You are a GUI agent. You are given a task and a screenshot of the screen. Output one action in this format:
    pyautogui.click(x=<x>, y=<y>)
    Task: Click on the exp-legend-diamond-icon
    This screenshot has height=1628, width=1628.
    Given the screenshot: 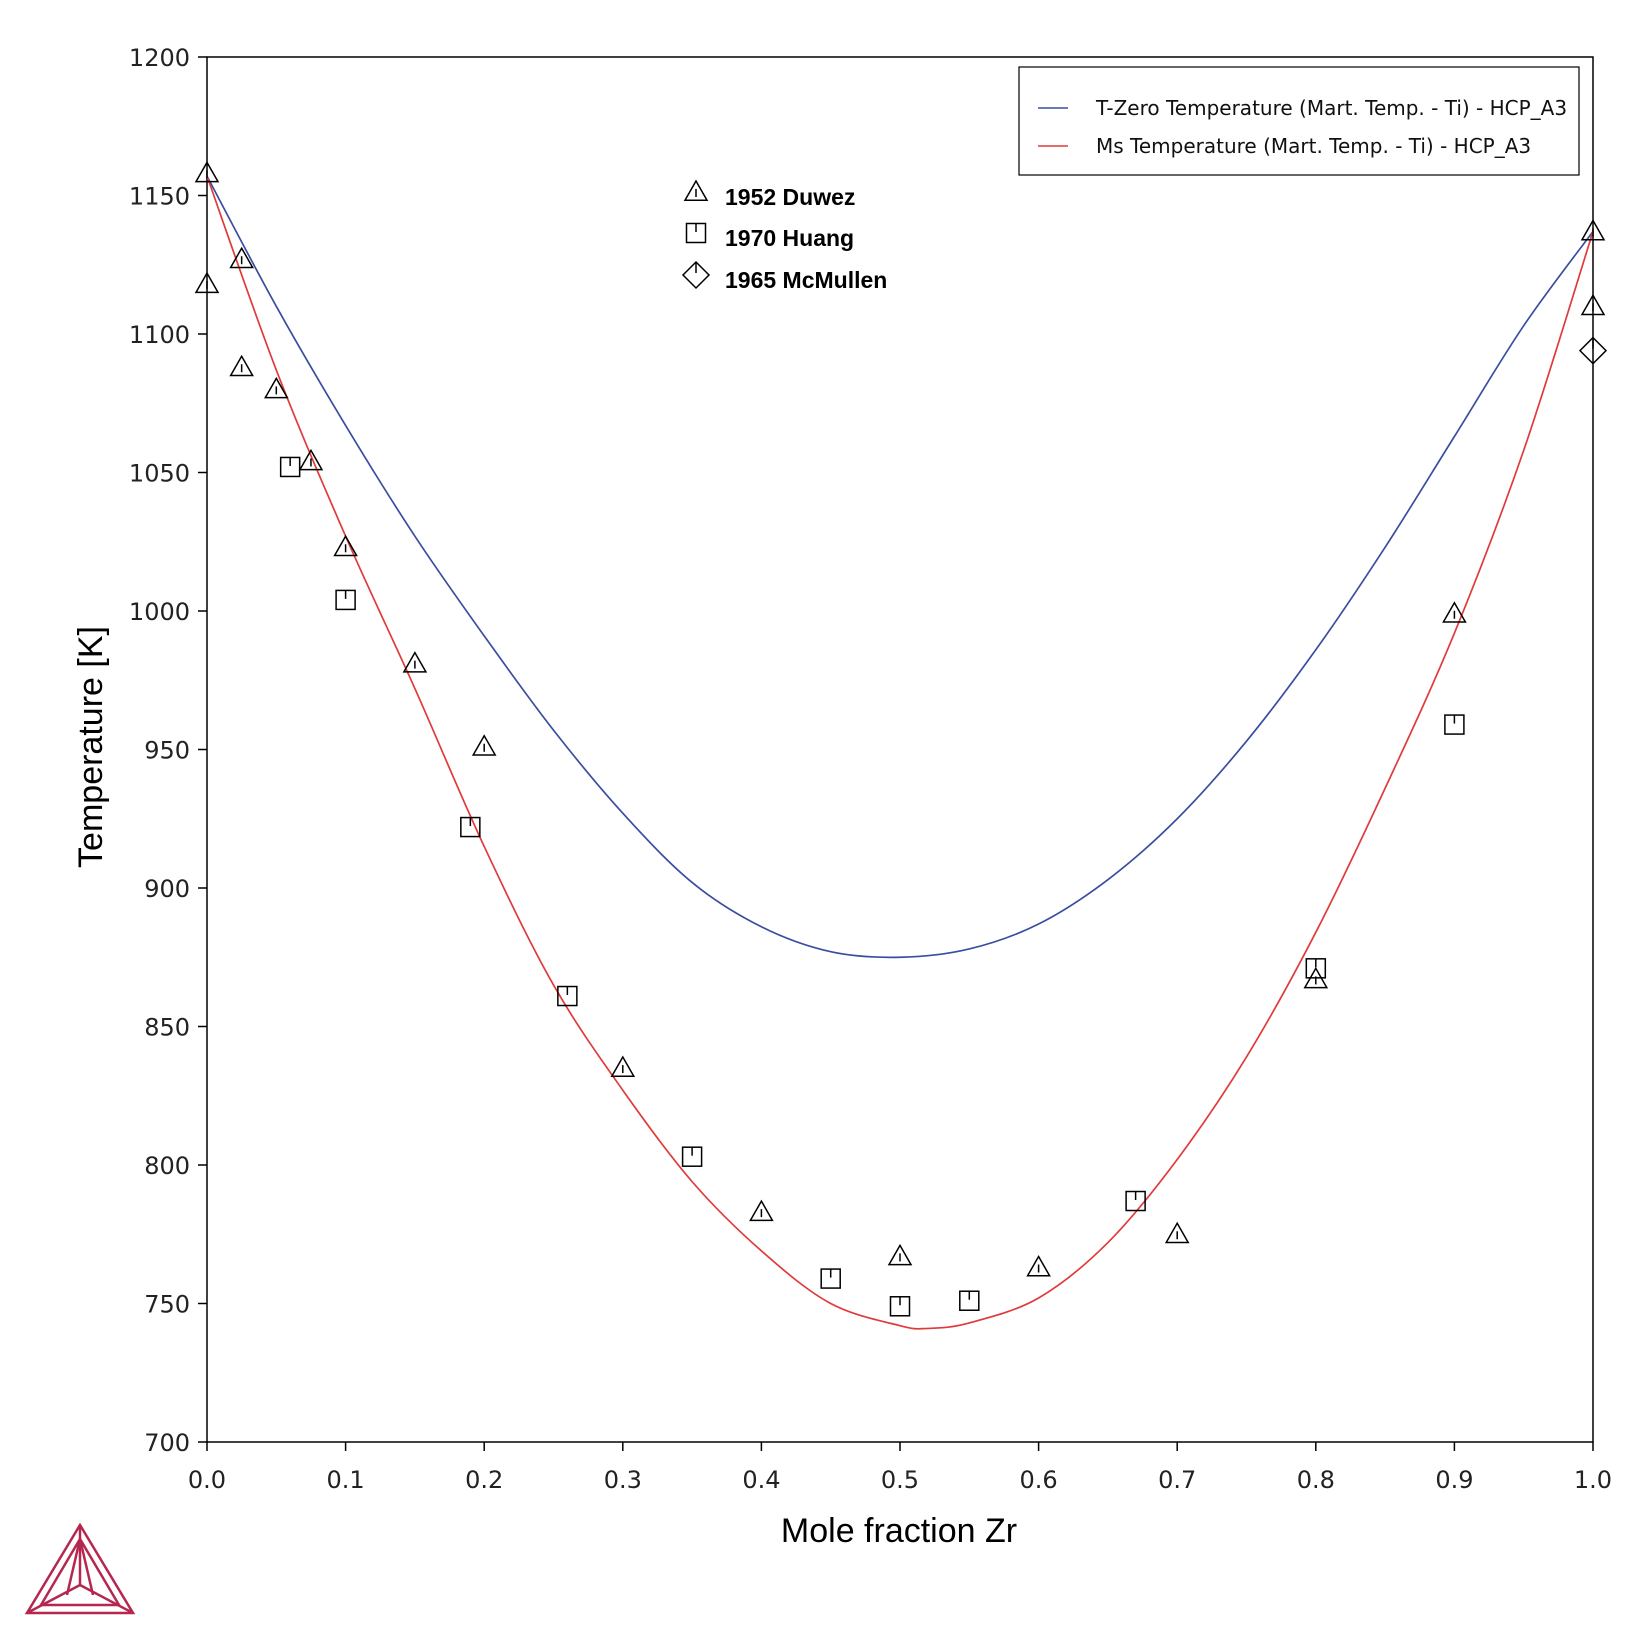 What is the action you would take?
    pyautogui.click(x=696, y=275)
    